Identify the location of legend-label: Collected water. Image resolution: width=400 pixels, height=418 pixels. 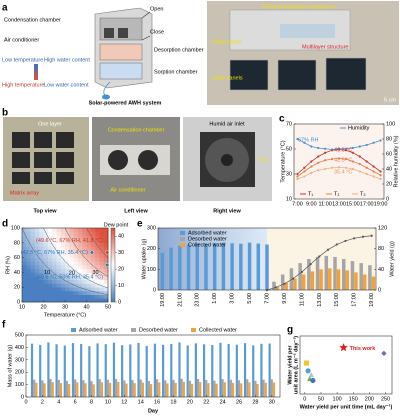
(218, 330).